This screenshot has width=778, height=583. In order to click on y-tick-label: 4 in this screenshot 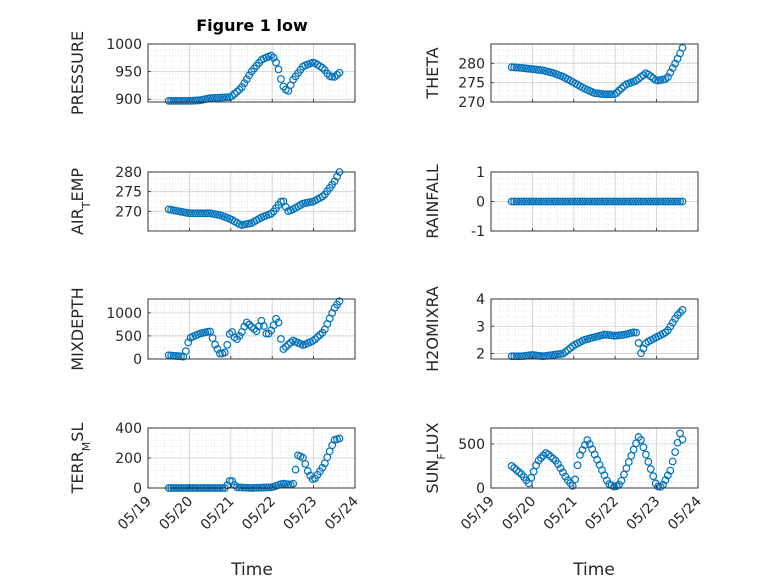, I will do `click(480, 300)`.